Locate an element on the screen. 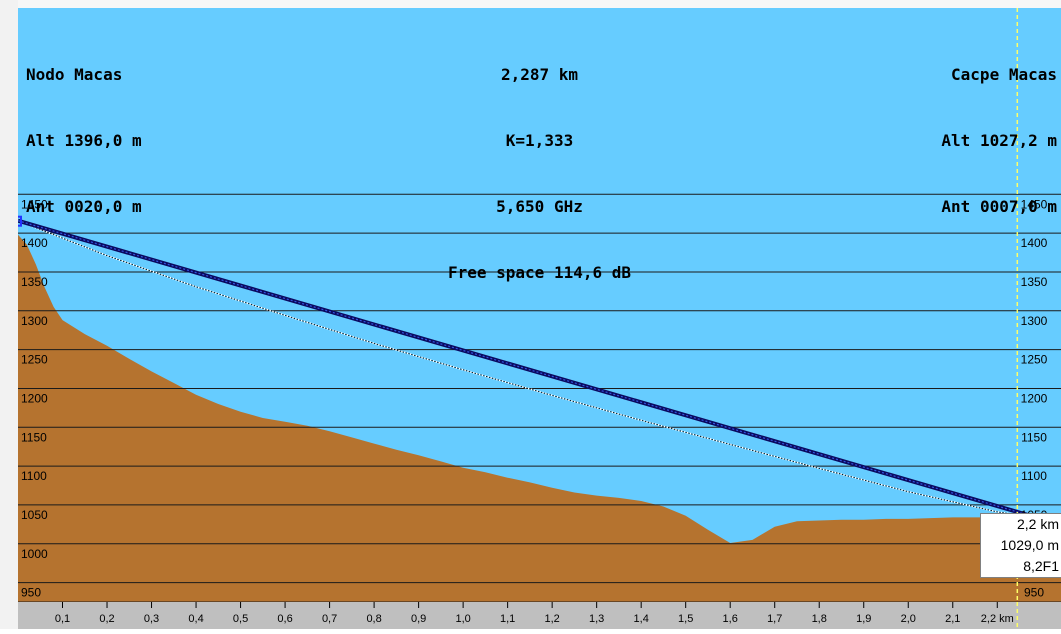 The height and width of the screenshot is (634, 1061). x-tick-label-1.9: 1,9 is located at coordinates (863, 619).